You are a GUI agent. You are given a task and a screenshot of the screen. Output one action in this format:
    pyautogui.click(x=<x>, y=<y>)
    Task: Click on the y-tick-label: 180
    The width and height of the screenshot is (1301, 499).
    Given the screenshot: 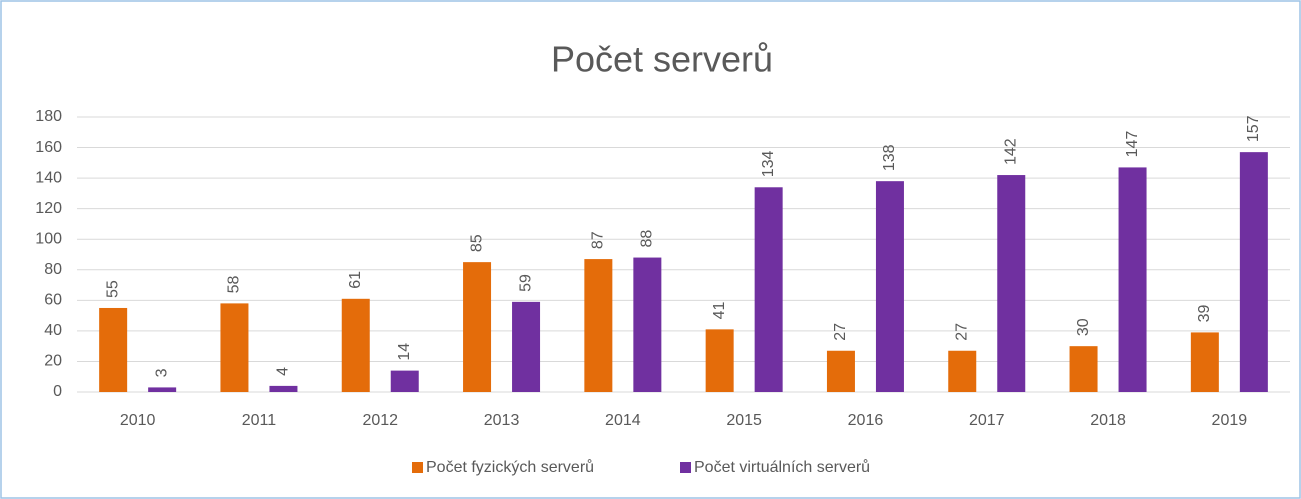 What is the action you would take?
    pyautogui.click(x=48, y=116)
    